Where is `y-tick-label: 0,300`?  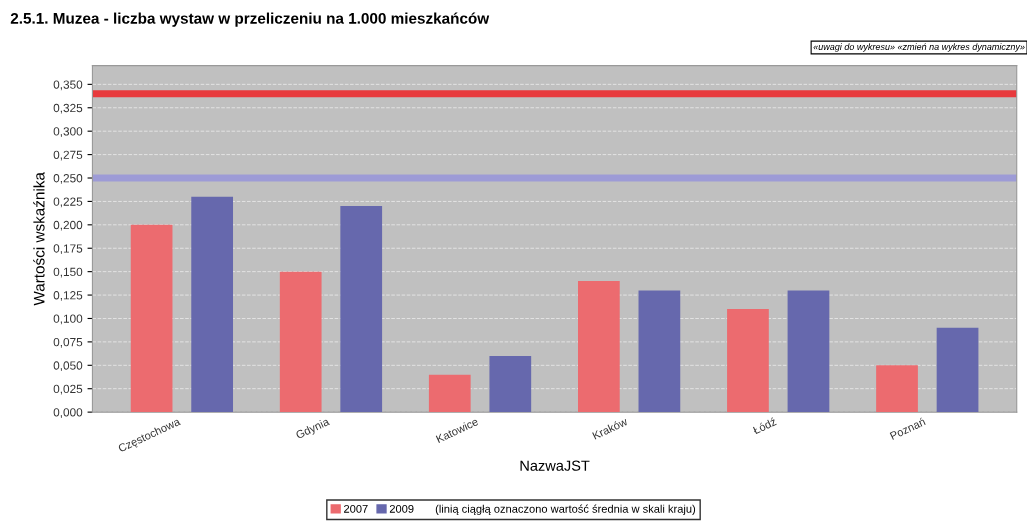
y-tick-label: 0,300 is located at coordinates (68, 132).